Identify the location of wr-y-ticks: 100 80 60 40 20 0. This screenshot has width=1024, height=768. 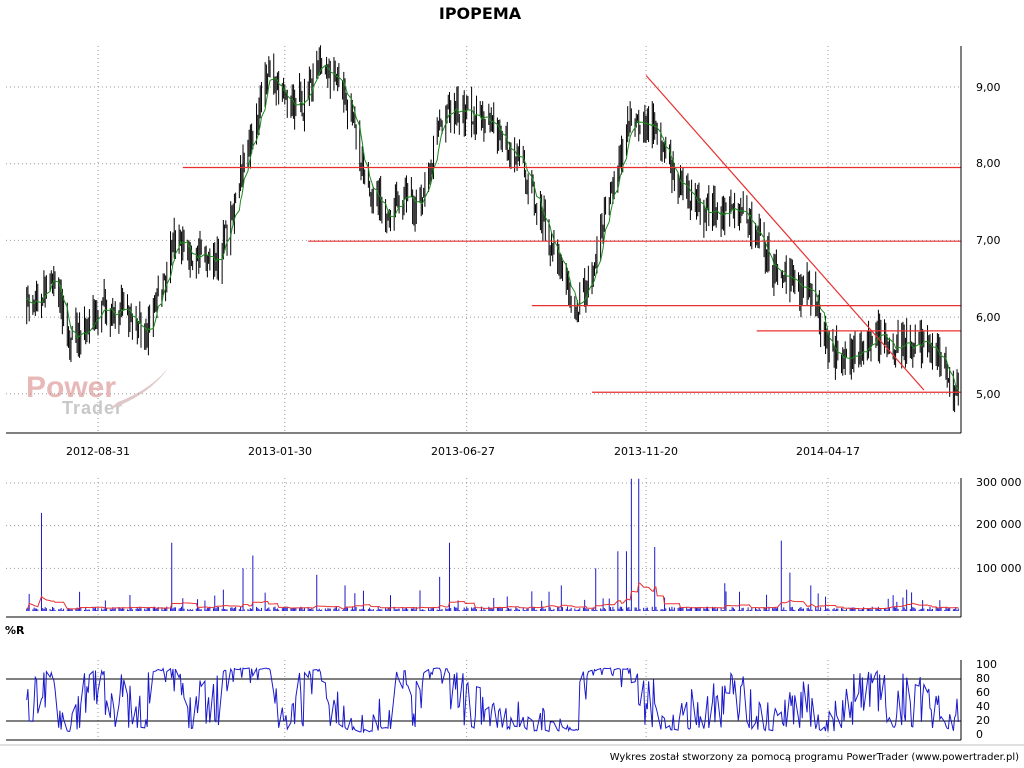
(986, 699).